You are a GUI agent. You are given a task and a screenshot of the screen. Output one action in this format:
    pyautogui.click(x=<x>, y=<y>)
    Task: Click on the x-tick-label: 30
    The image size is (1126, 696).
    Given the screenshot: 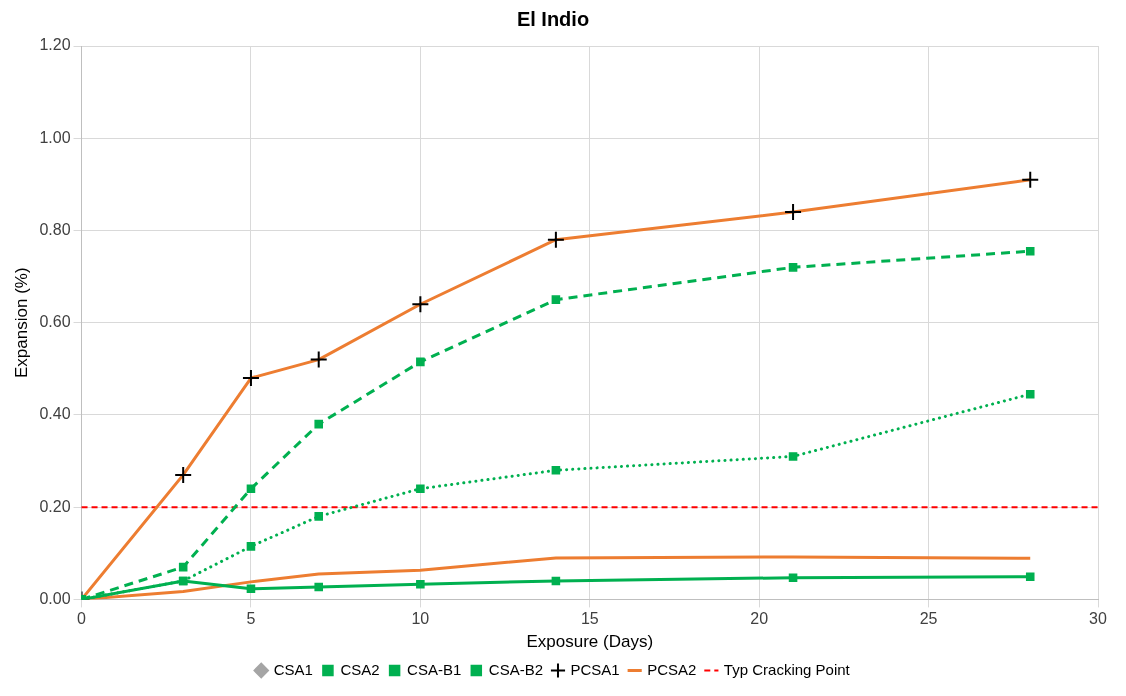 What is the action you would take?
    pyautogui.click(x=1098, y=619)
    